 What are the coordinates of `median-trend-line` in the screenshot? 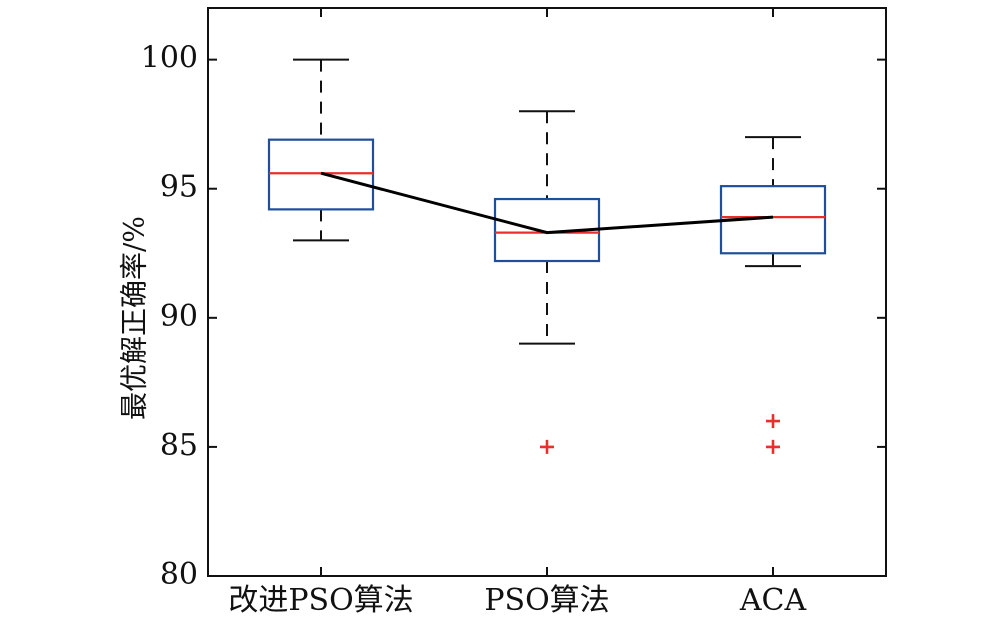 It's located at (547, 203).